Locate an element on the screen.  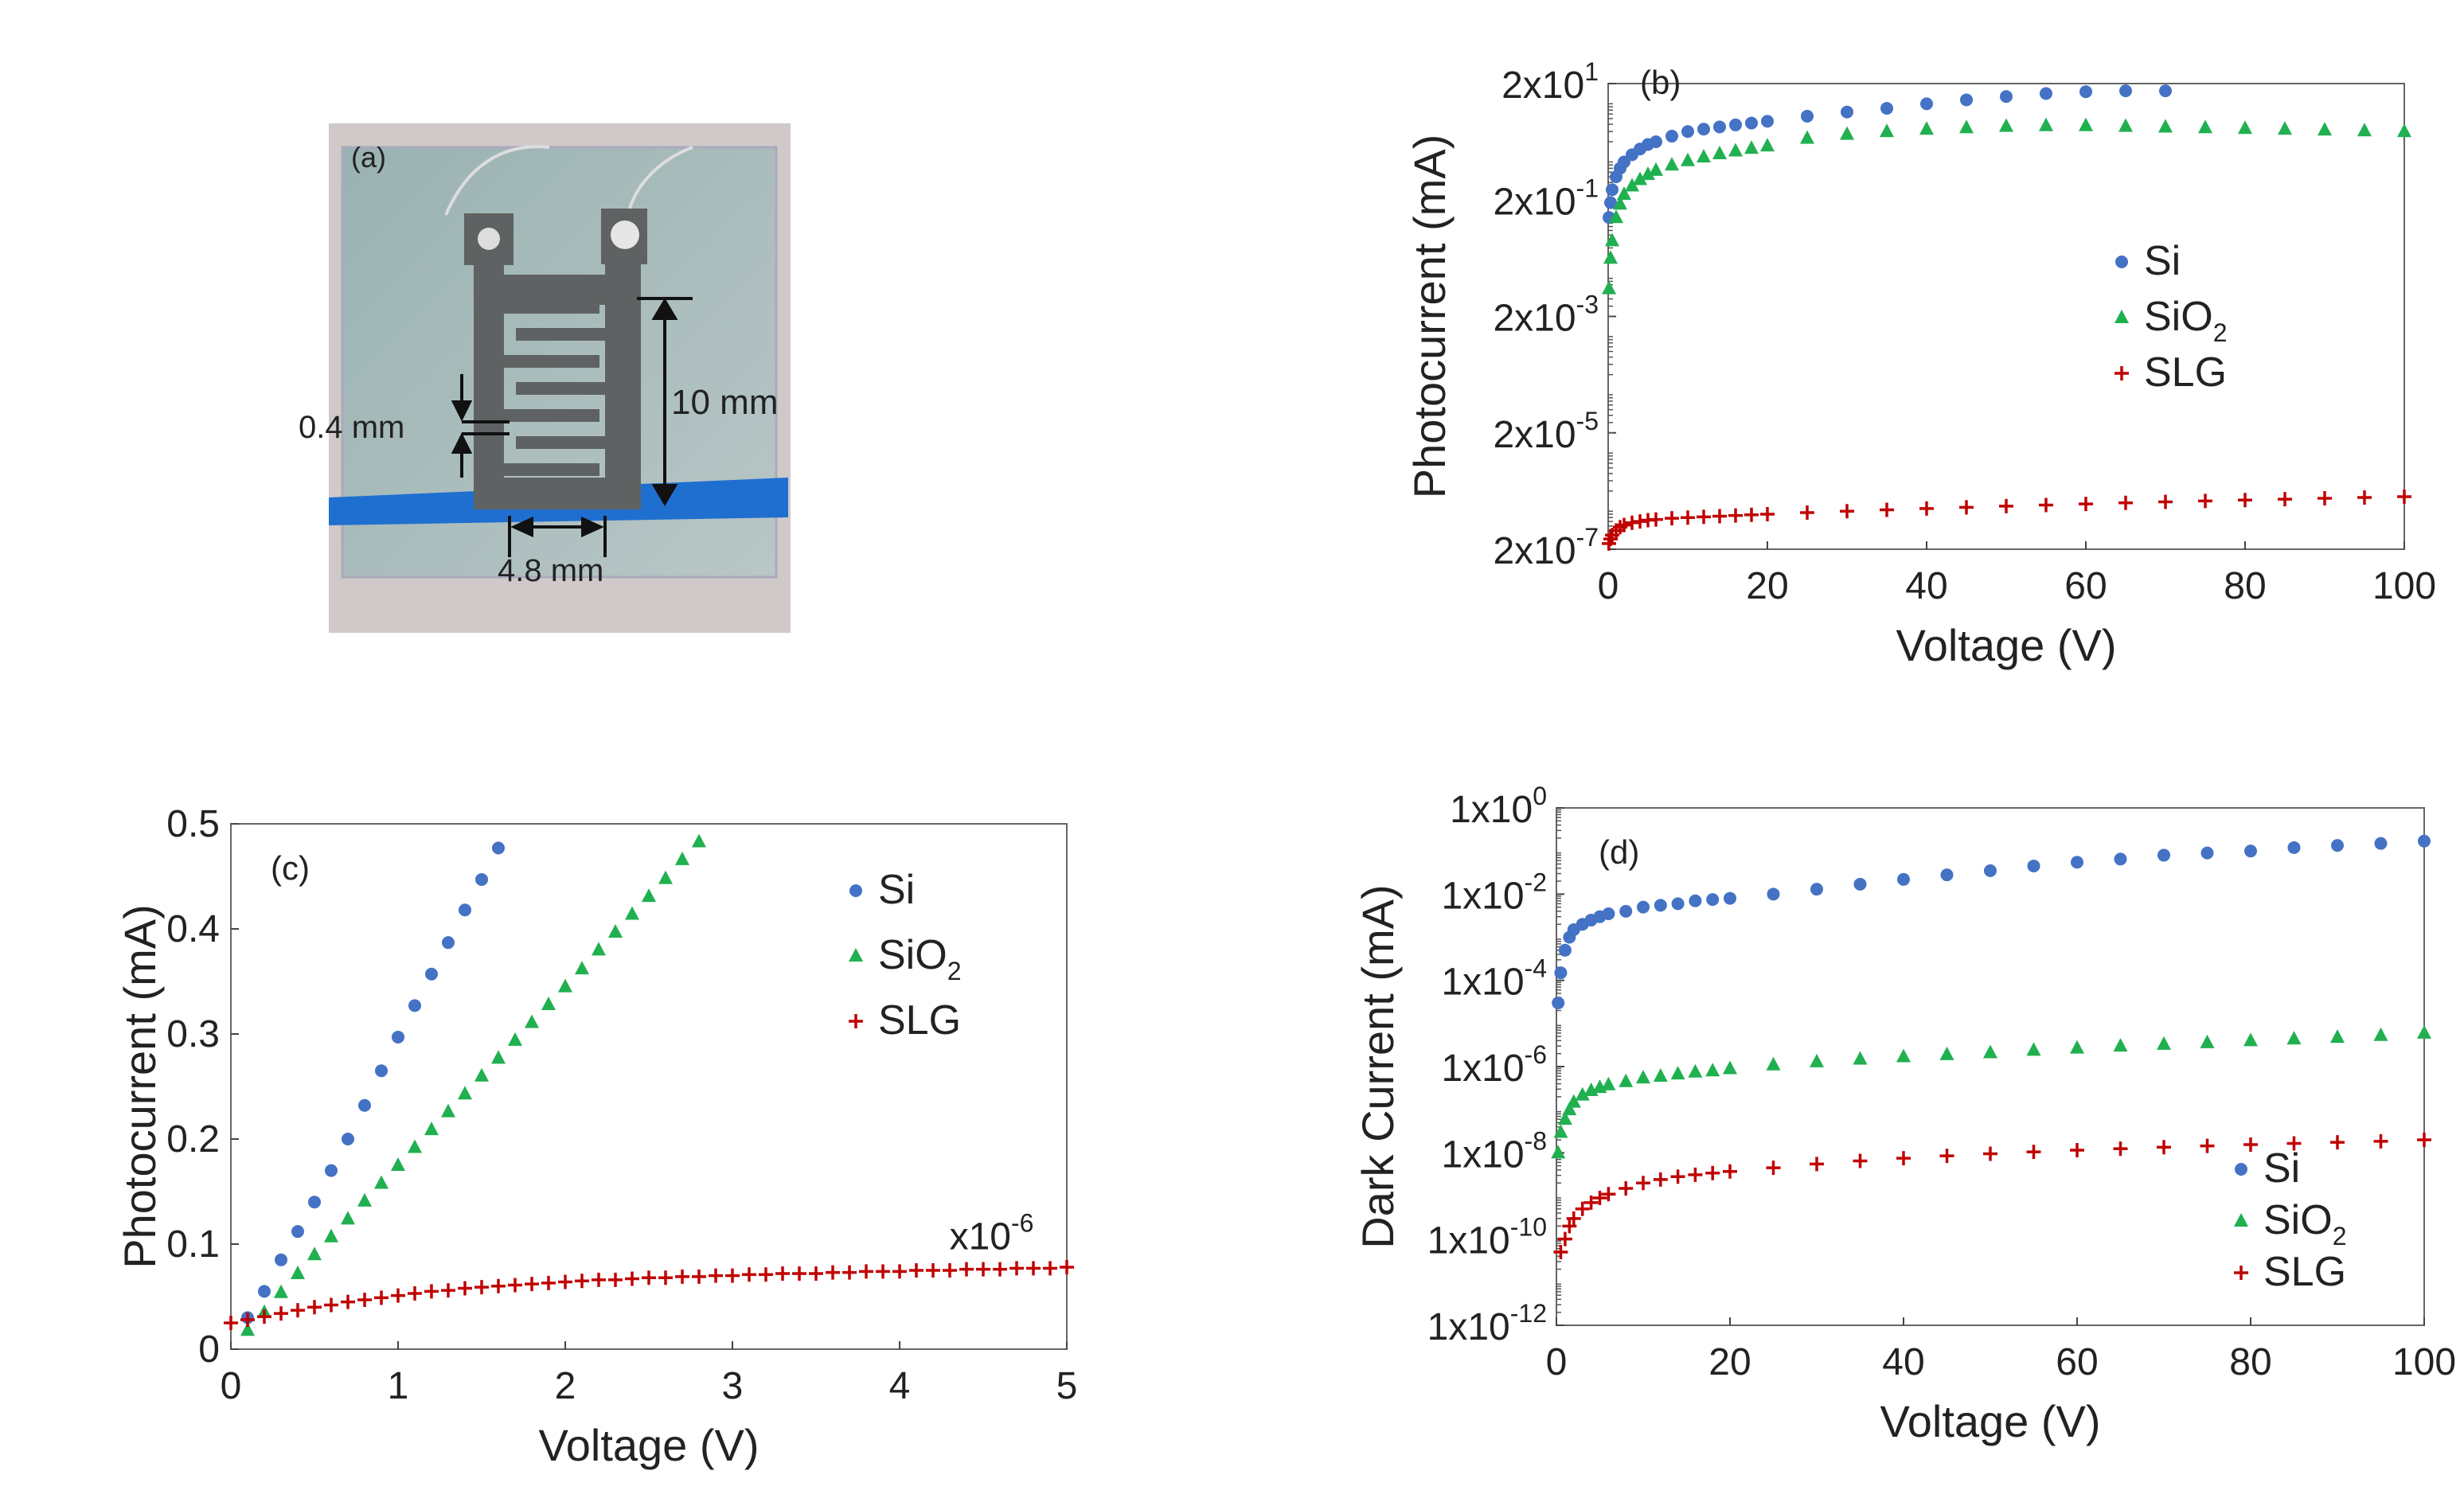
panel-label: (d) is located at coordinates (1619, 852).